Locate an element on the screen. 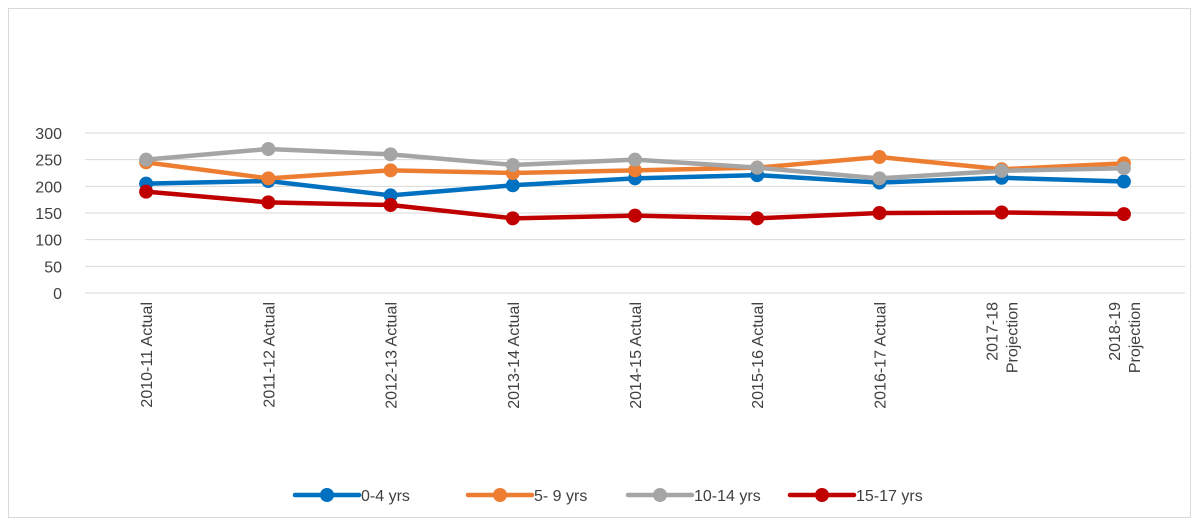 Image resolution: width=1198 pixels, height=527 pixels. legend-label: 5- 9 yrs is located at coordinates (560, 496).